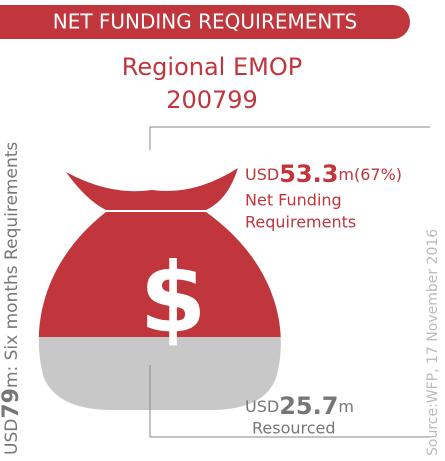  What do you see at coordinates (212, 100) in the screenshot?
I see `title-line2: 200799` at bounding box center [212, 100].